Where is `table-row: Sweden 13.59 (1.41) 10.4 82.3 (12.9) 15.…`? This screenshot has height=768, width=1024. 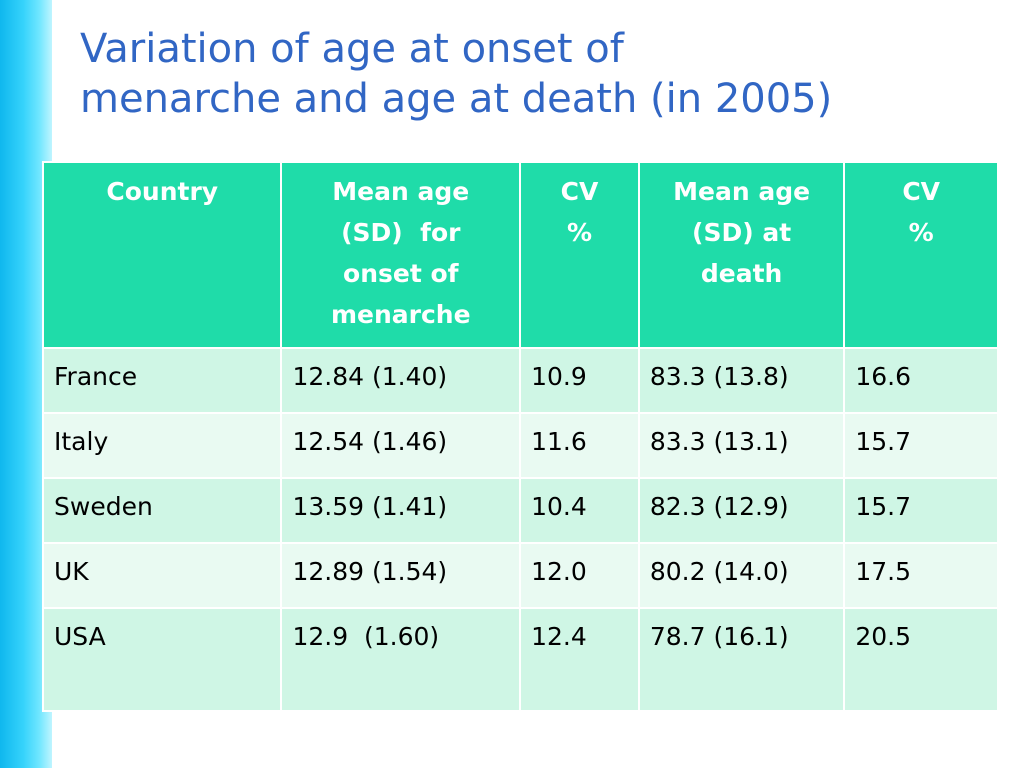
table-row: Sweden 13.59 (1.41) 10.4 82.3 (12.9) 15.… is located at coordinates (520, 510).